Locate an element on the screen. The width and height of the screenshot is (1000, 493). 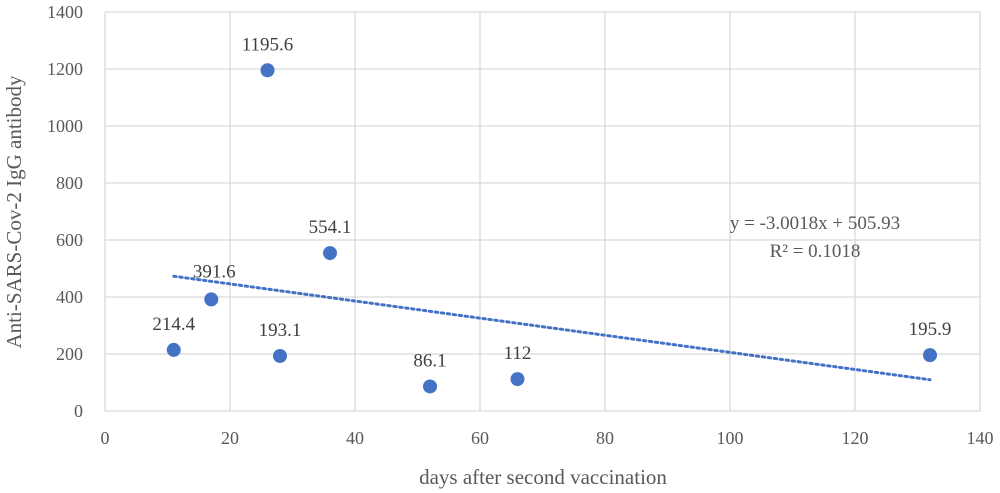
y-tick-label: 0 is located at coordinates (78, 411).